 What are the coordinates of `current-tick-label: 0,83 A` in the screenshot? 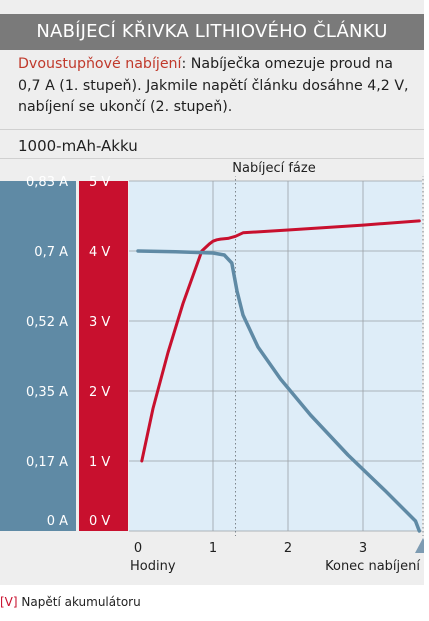 It's located at (47, 183).